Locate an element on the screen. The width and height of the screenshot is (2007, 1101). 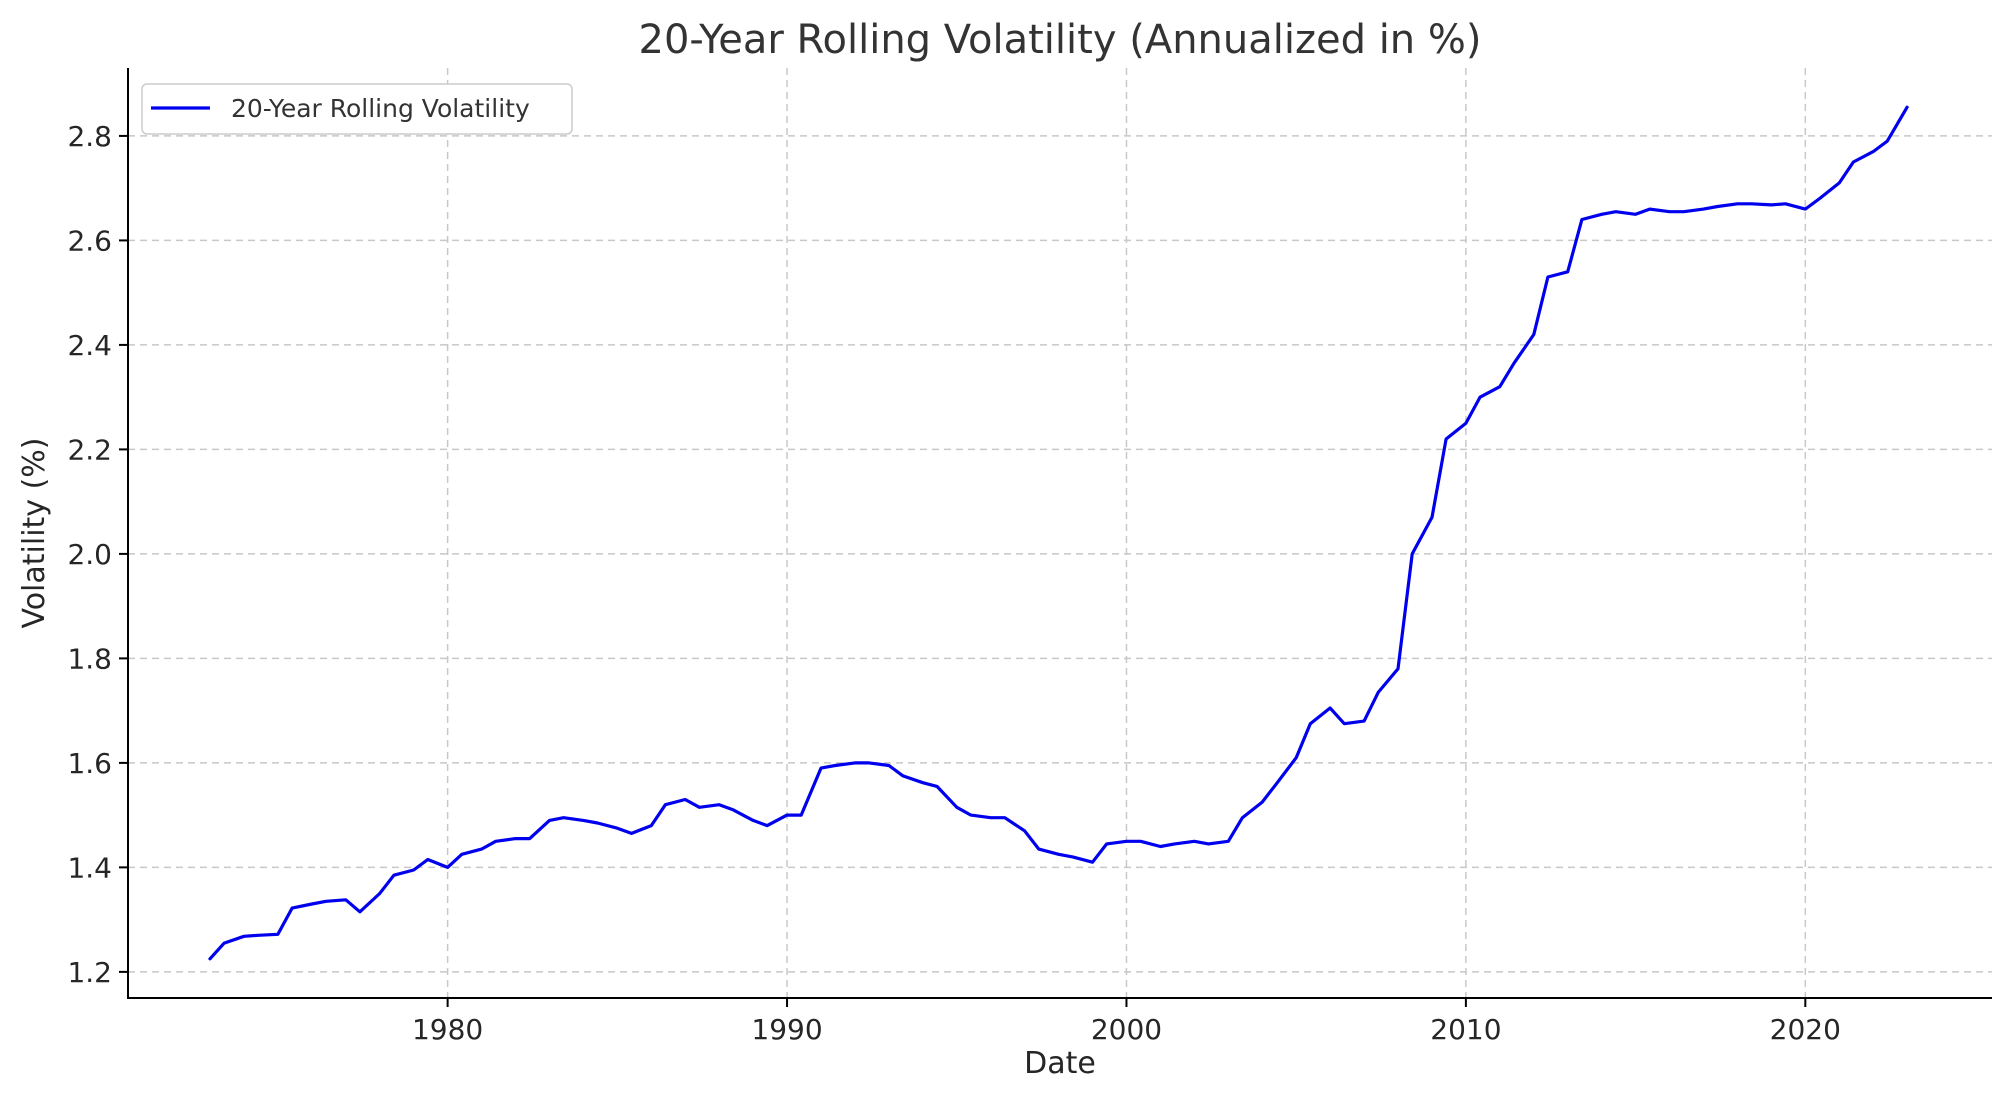
y-tick-label: 2.4 is located at coordinates (89, 345).